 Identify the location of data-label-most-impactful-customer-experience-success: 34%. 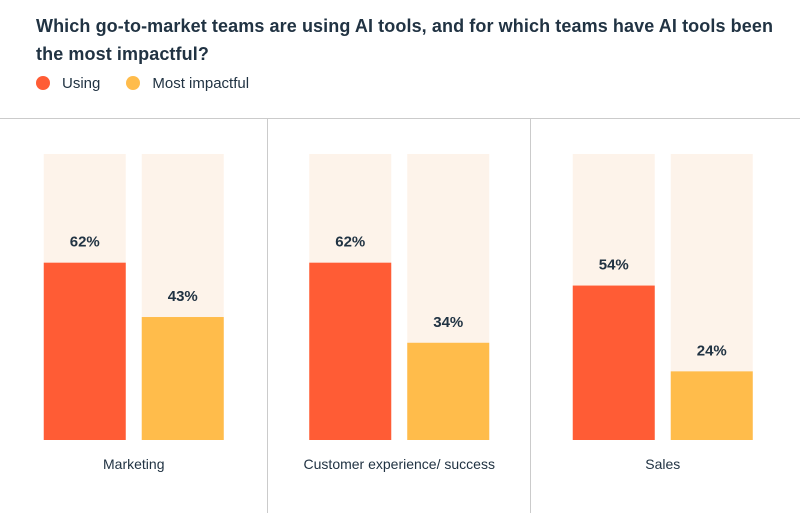
(448, 322).